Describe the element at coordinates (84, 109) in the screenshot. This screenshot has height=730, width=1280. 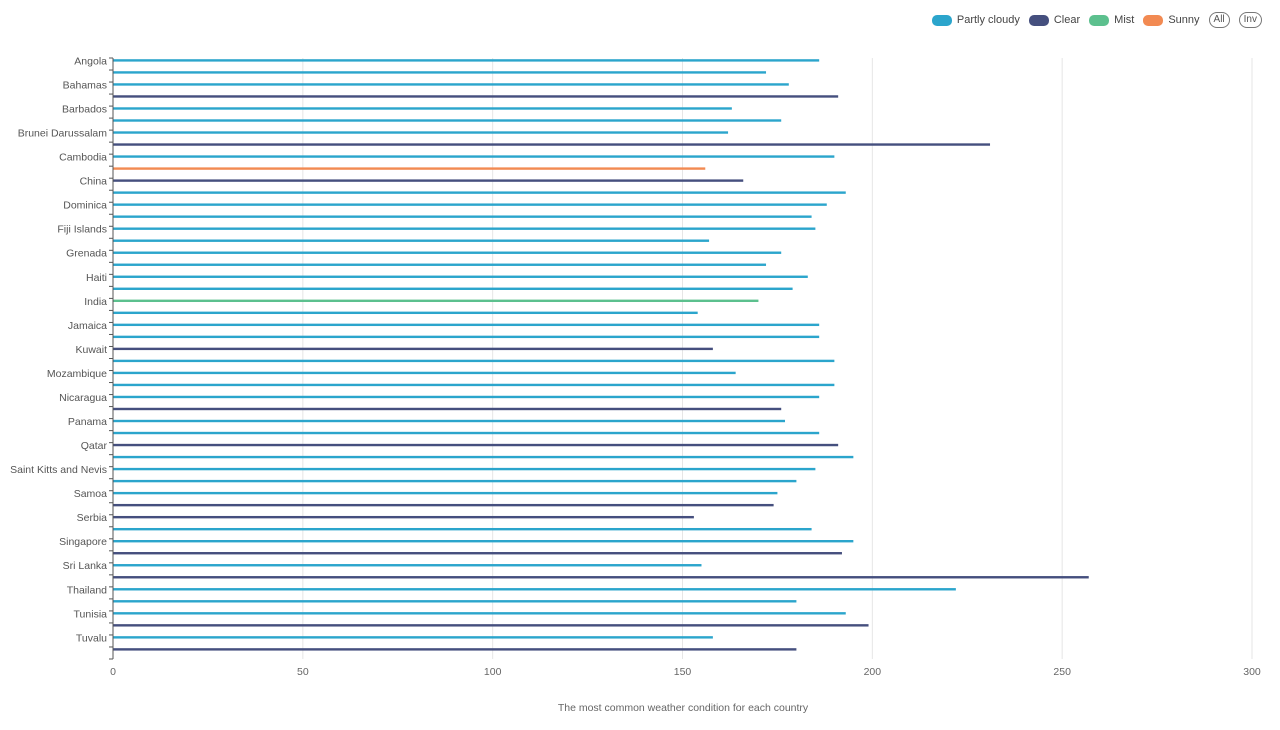
I see `y-tick-label: Barbados` at that location.